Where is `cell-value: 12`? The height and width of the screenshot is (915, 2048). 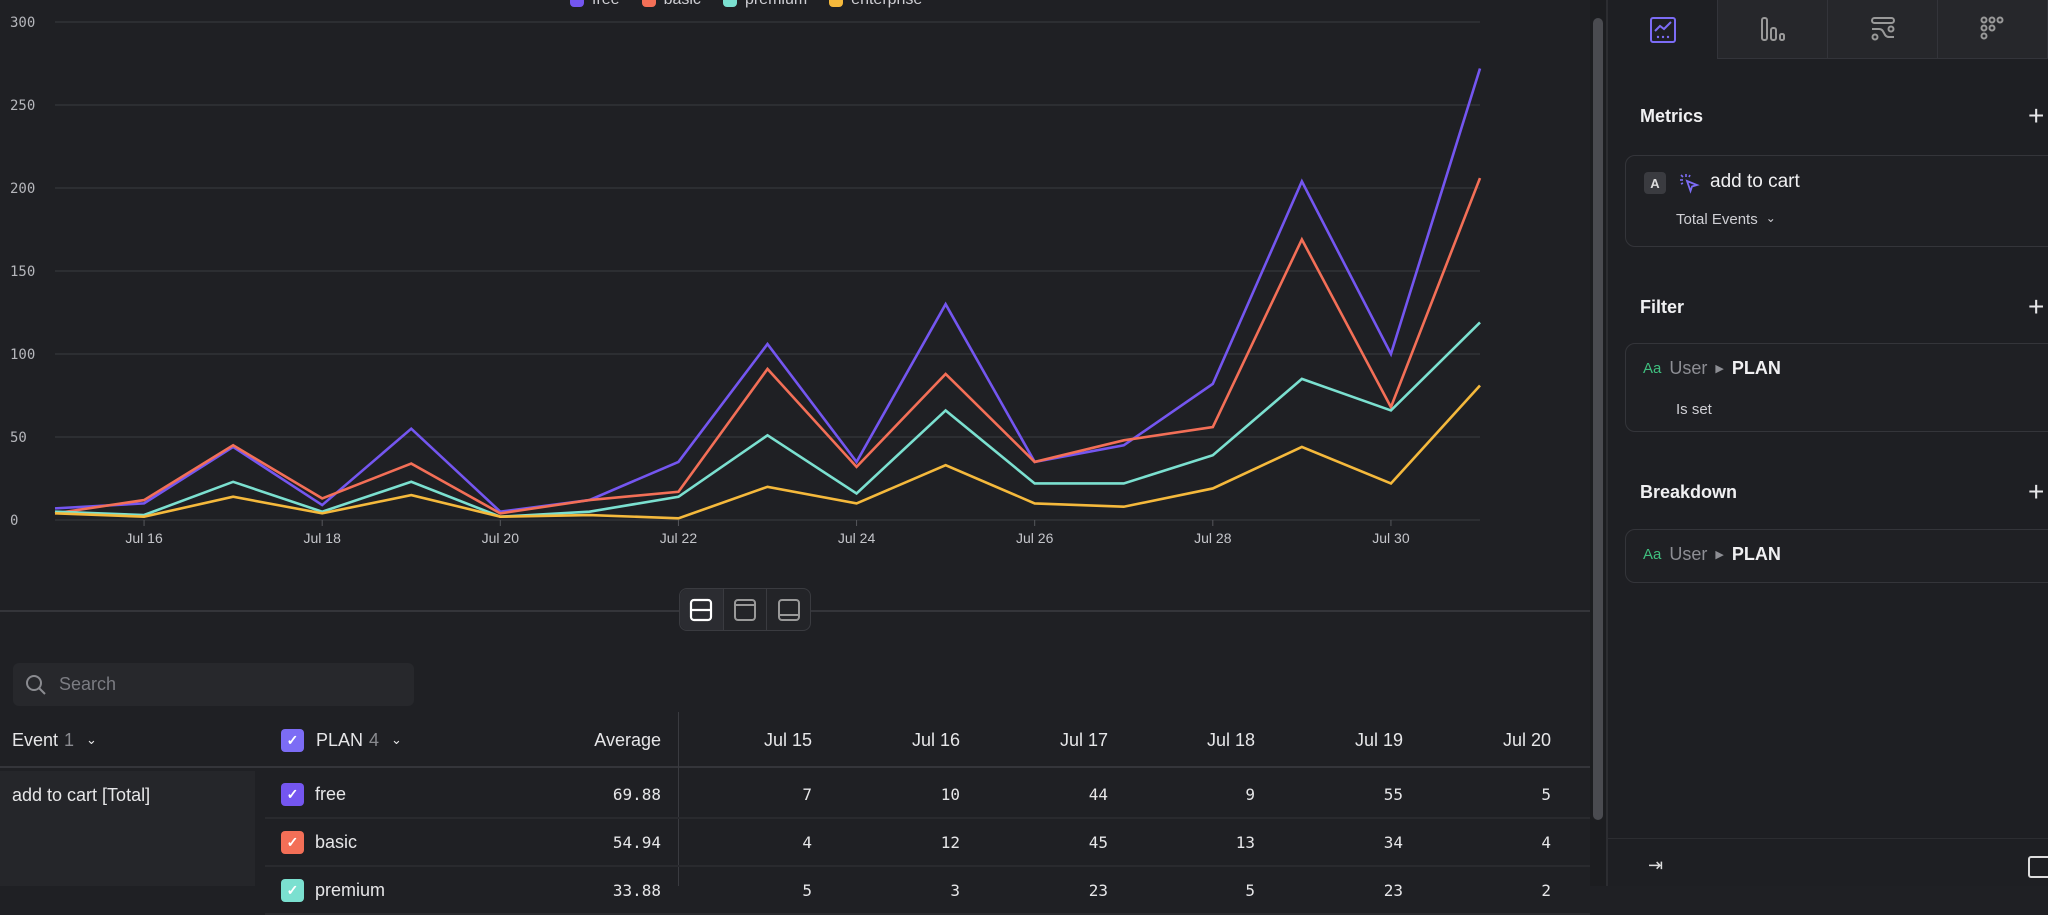 cell-value: 12 is located at coordinates (950, 842).